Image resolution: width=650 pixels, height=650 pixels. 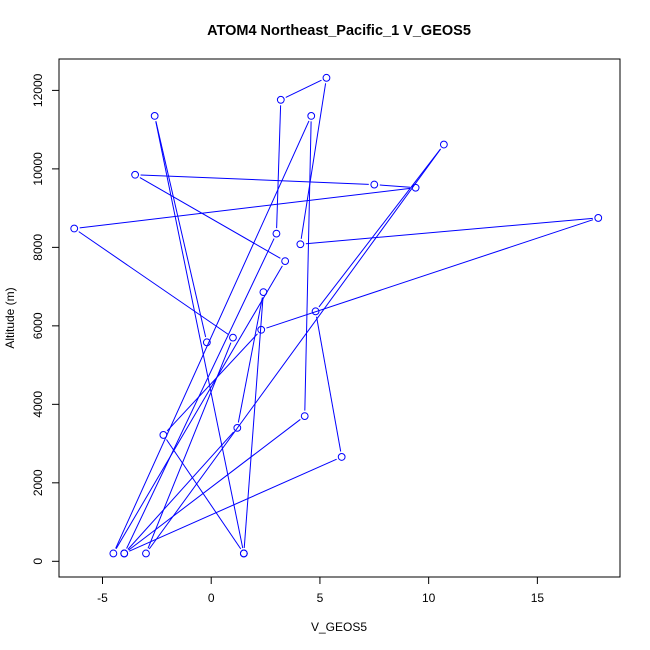 What do you see at coordinates (38, 404) in the screenshot?
I see `y-tick-label: 4000` at bounding box center [38, 404].